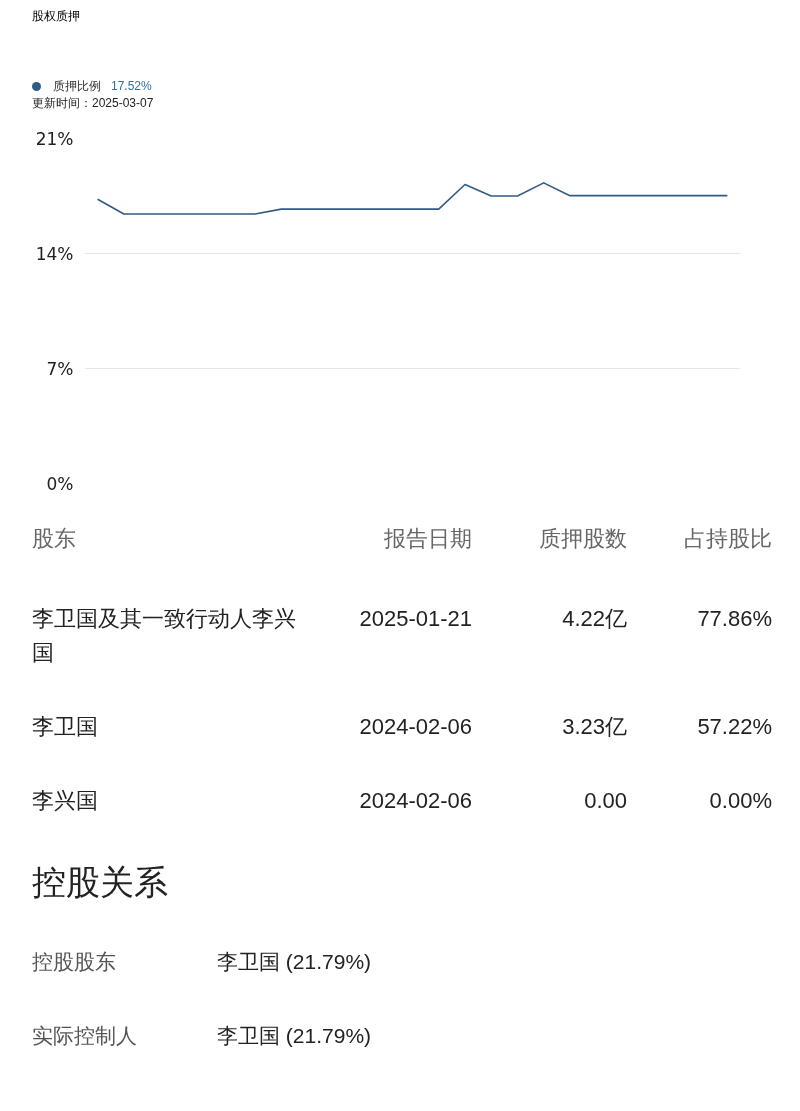 This screenshot has height=1111, width=800. Describe the element at coordinates (54, 539) in the screenshot. I see `text: 股东` at that location.